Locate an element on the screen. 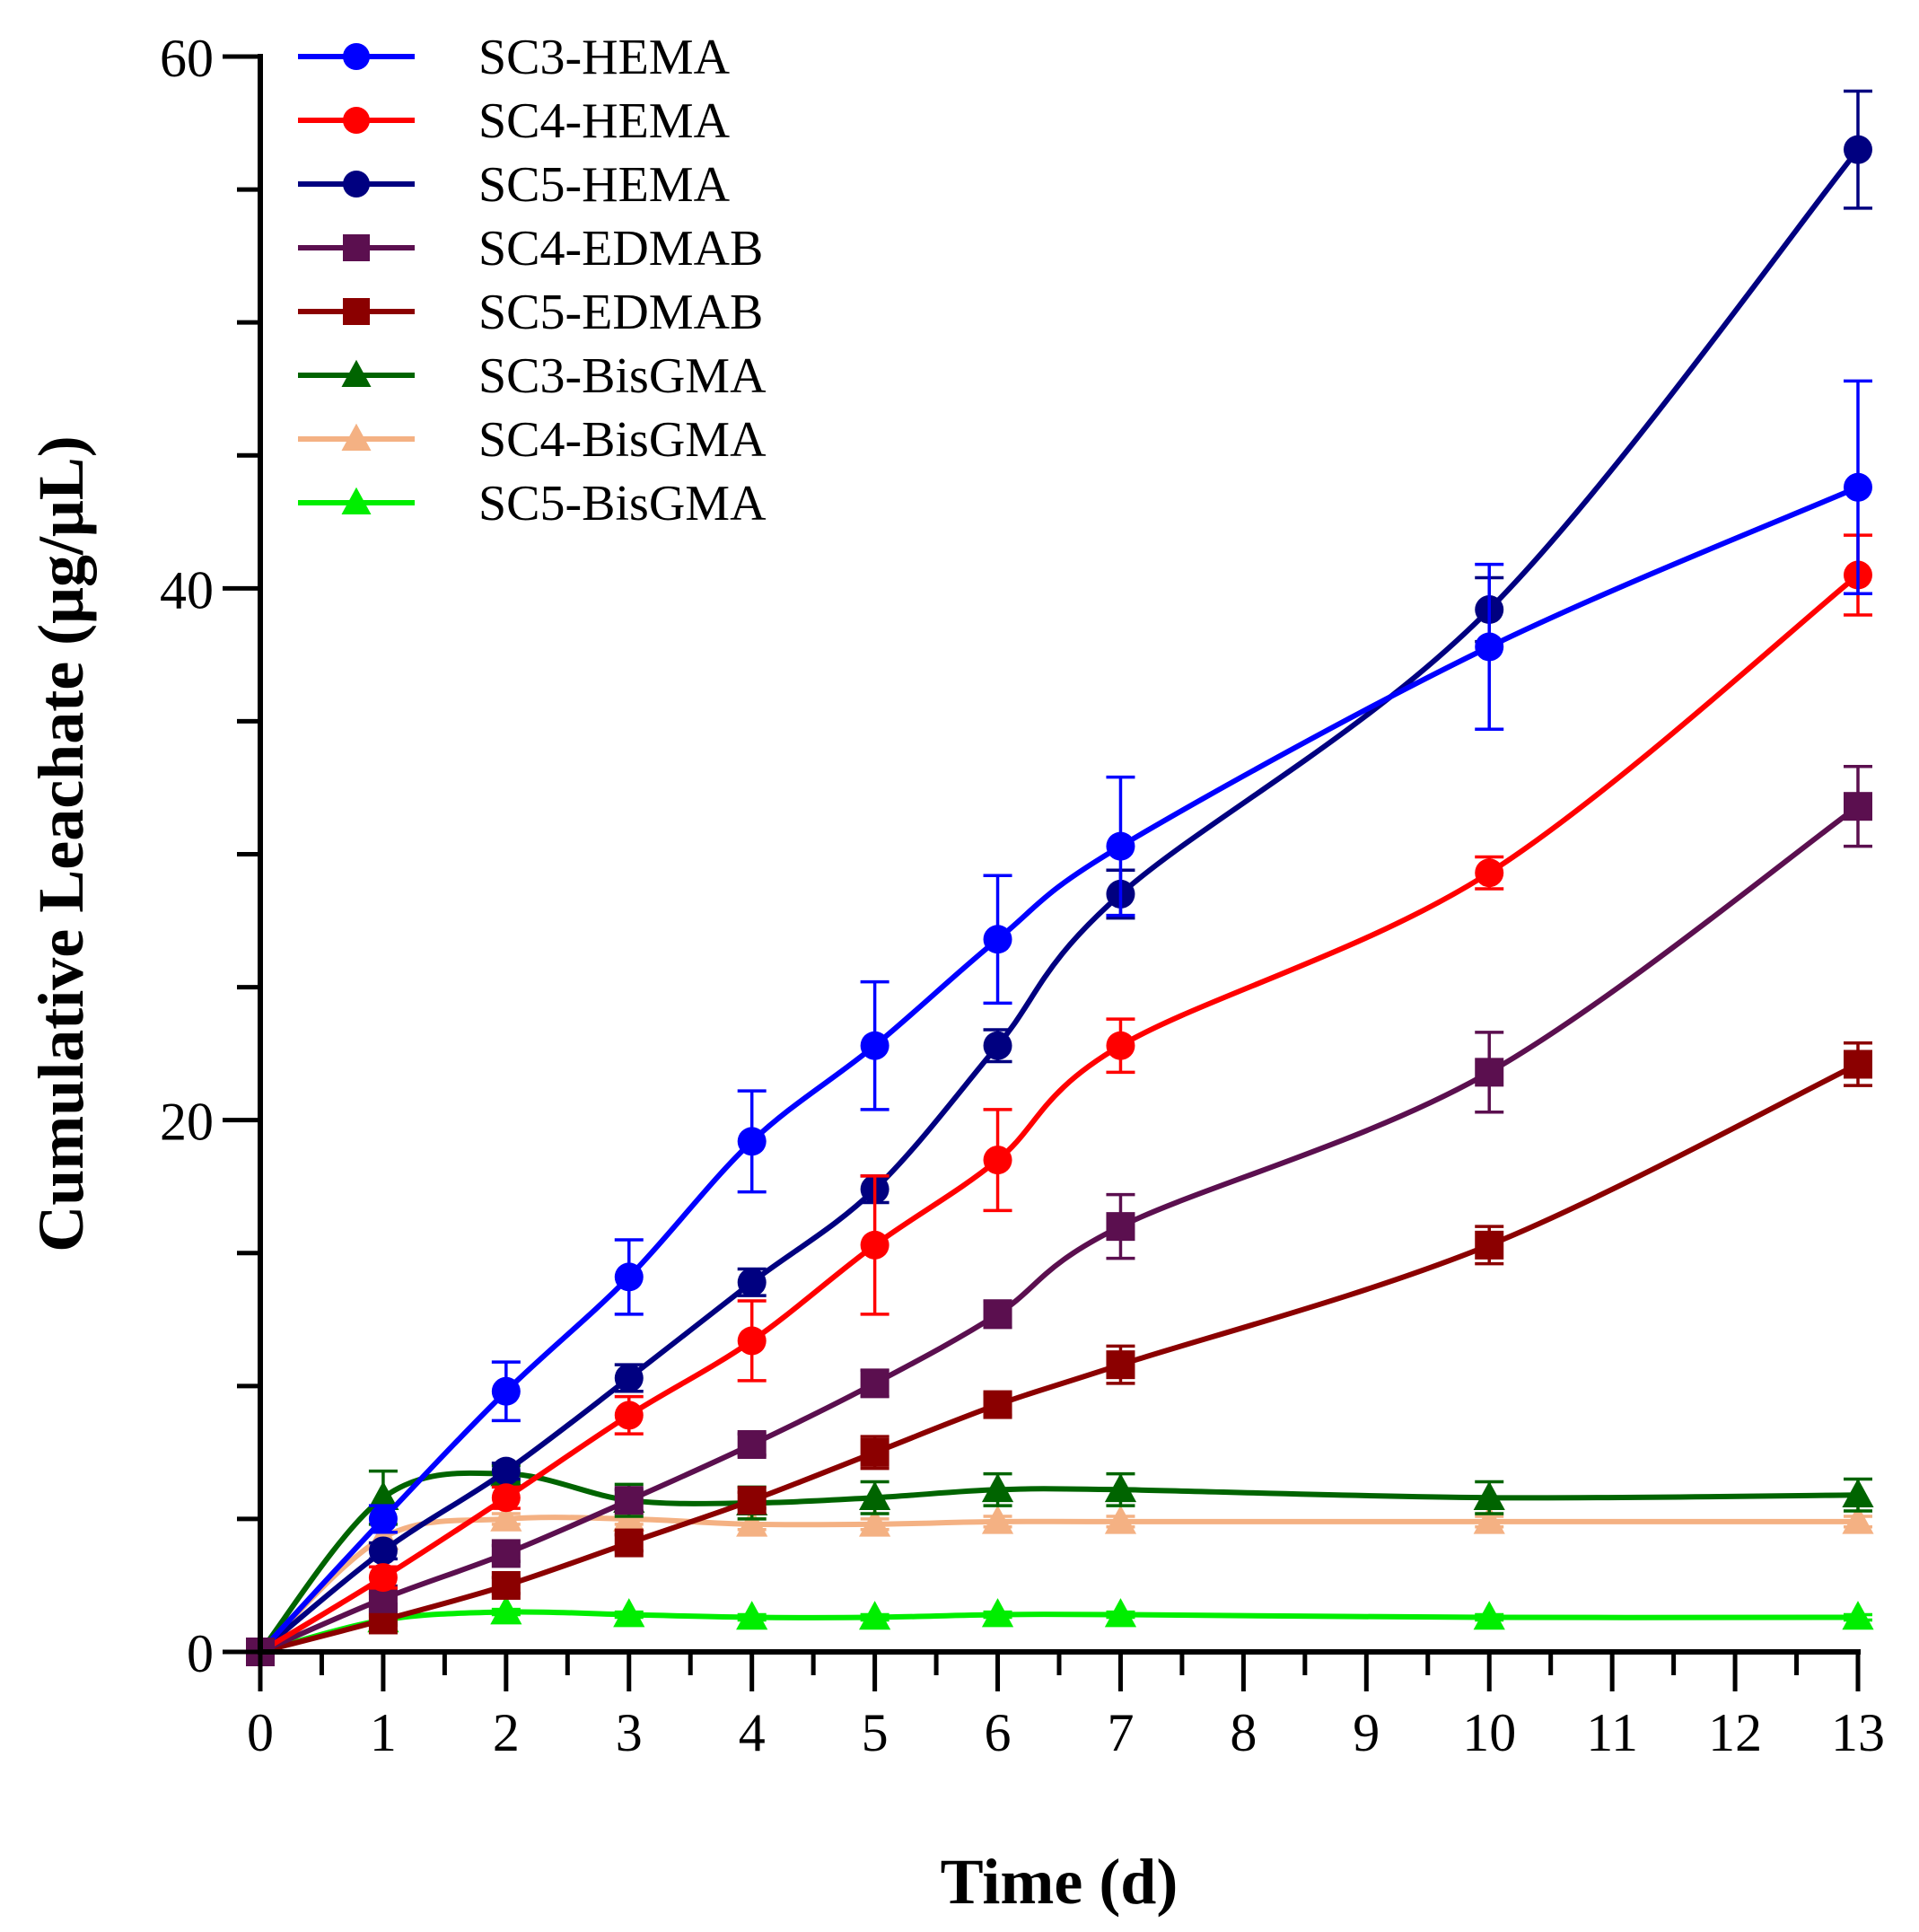  legend-item-SC3-BisGMA: SC3-BisGMA is located at coordinates (532, 376).